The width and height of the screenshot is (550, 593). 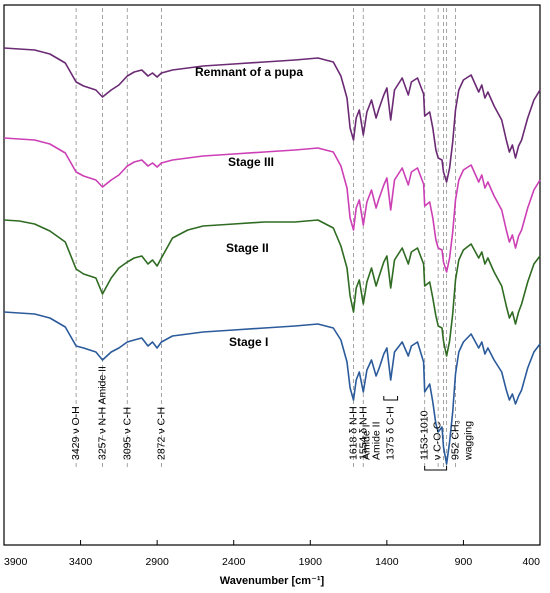 I want to click on annotation-4: 1618 δ N-H, so click(x=353, y=433).